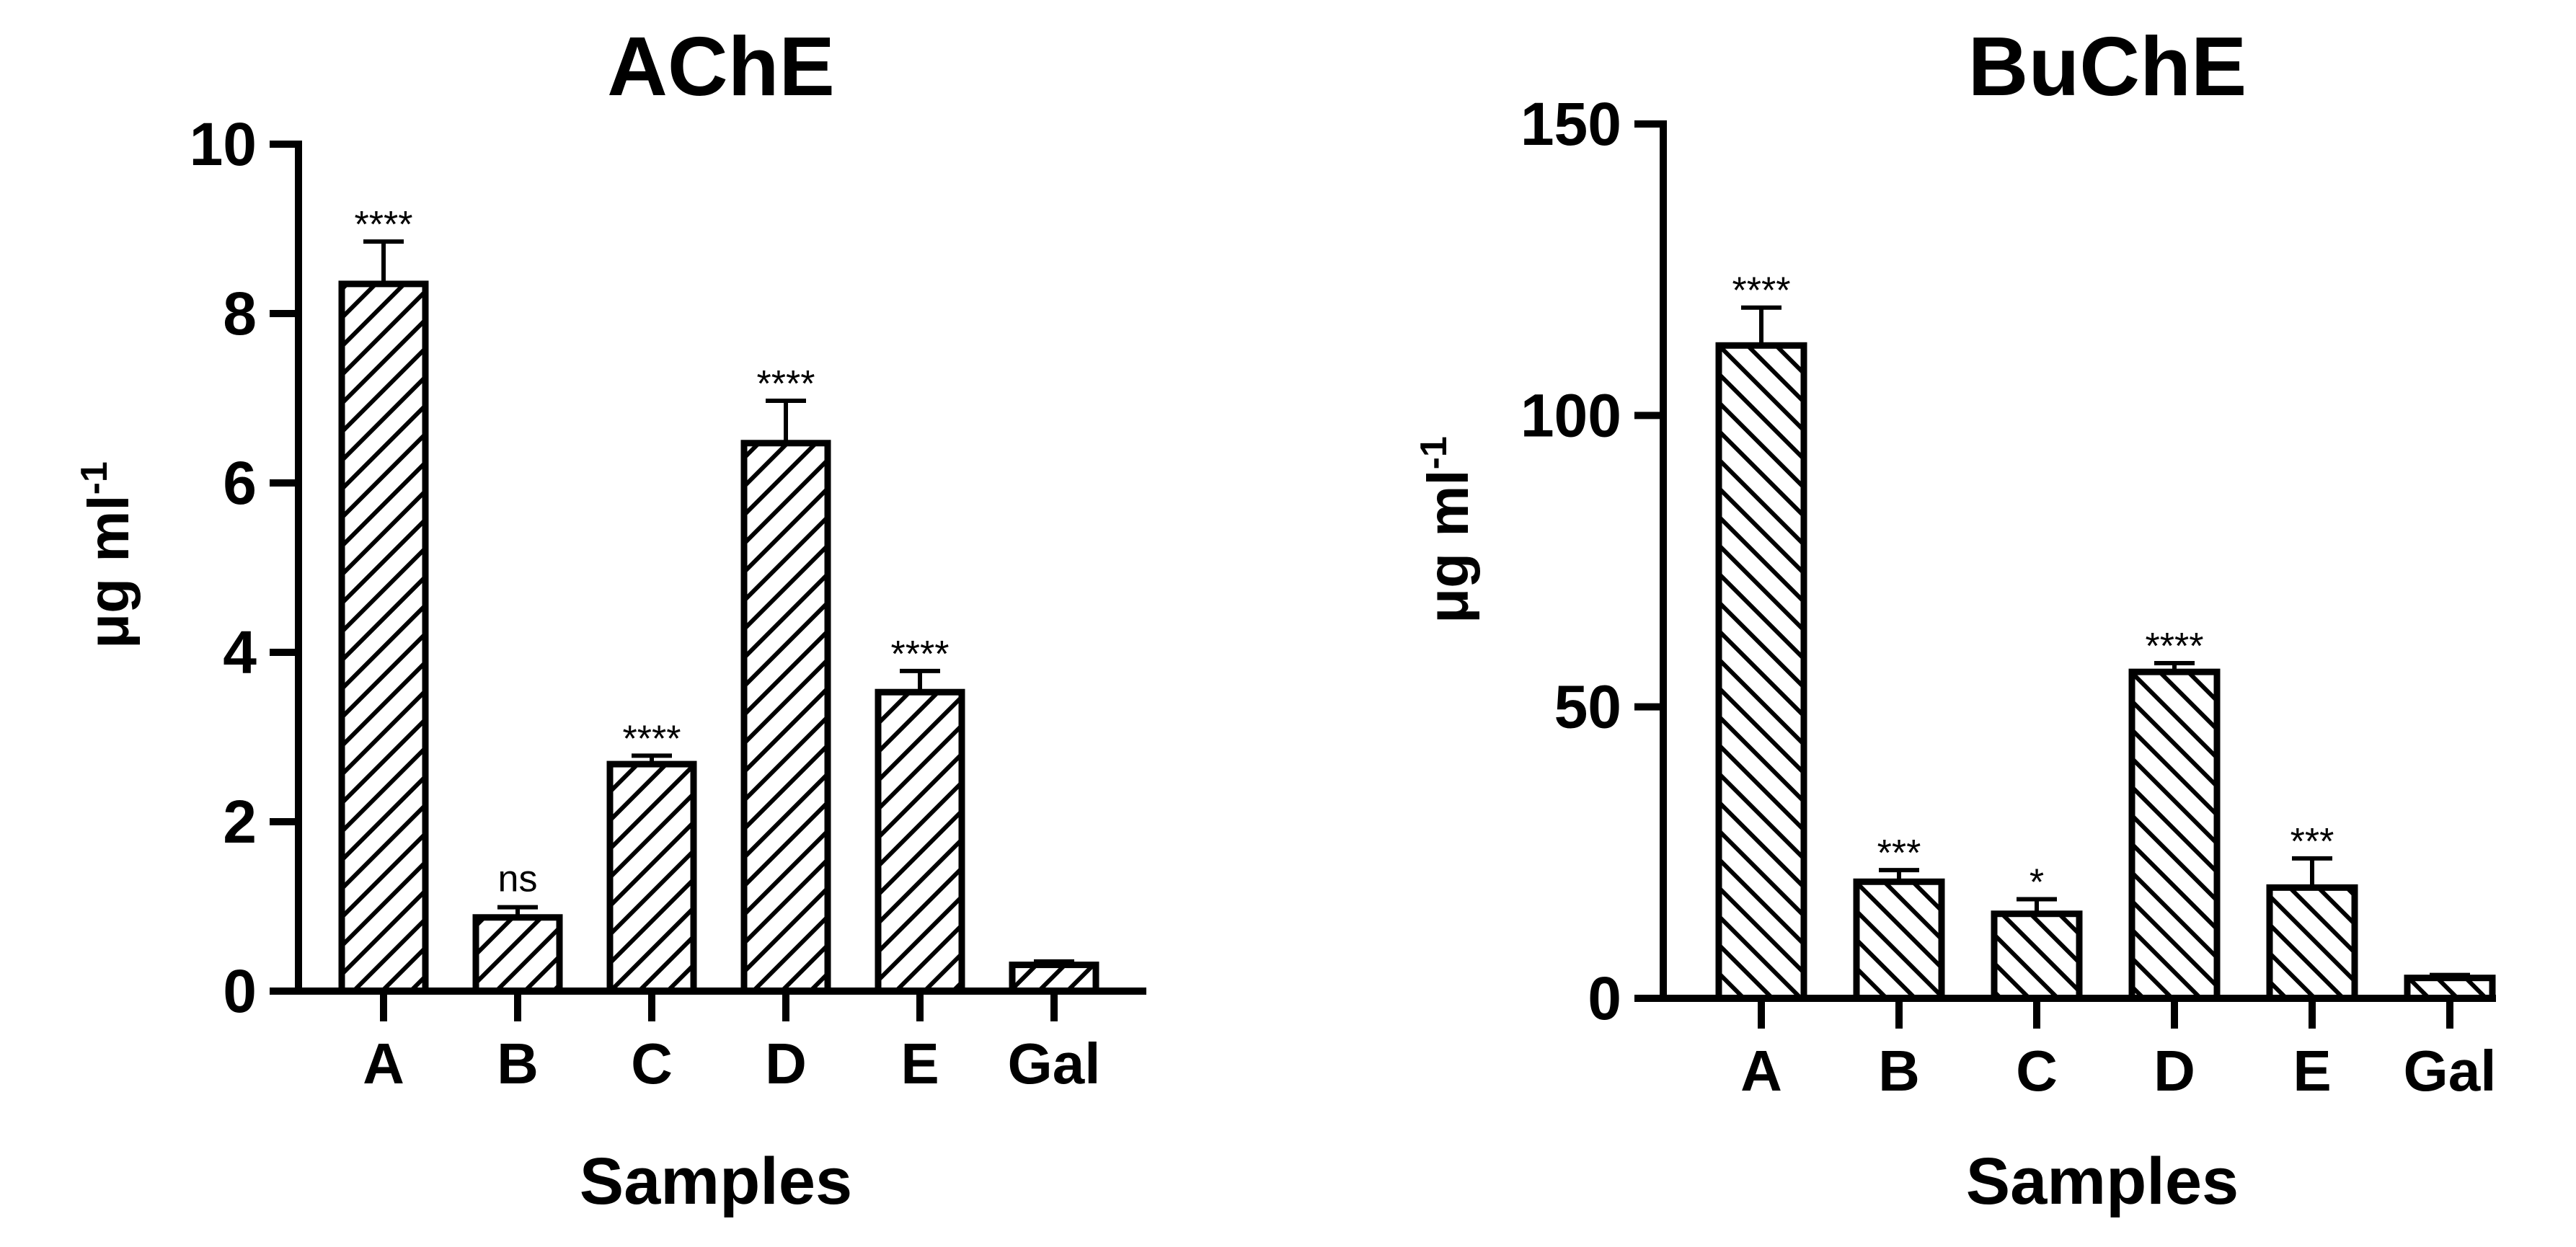 This screenshot has height=1247, width=2576. I want to click on buche-xtick-label: B, so click(1899, 1071).